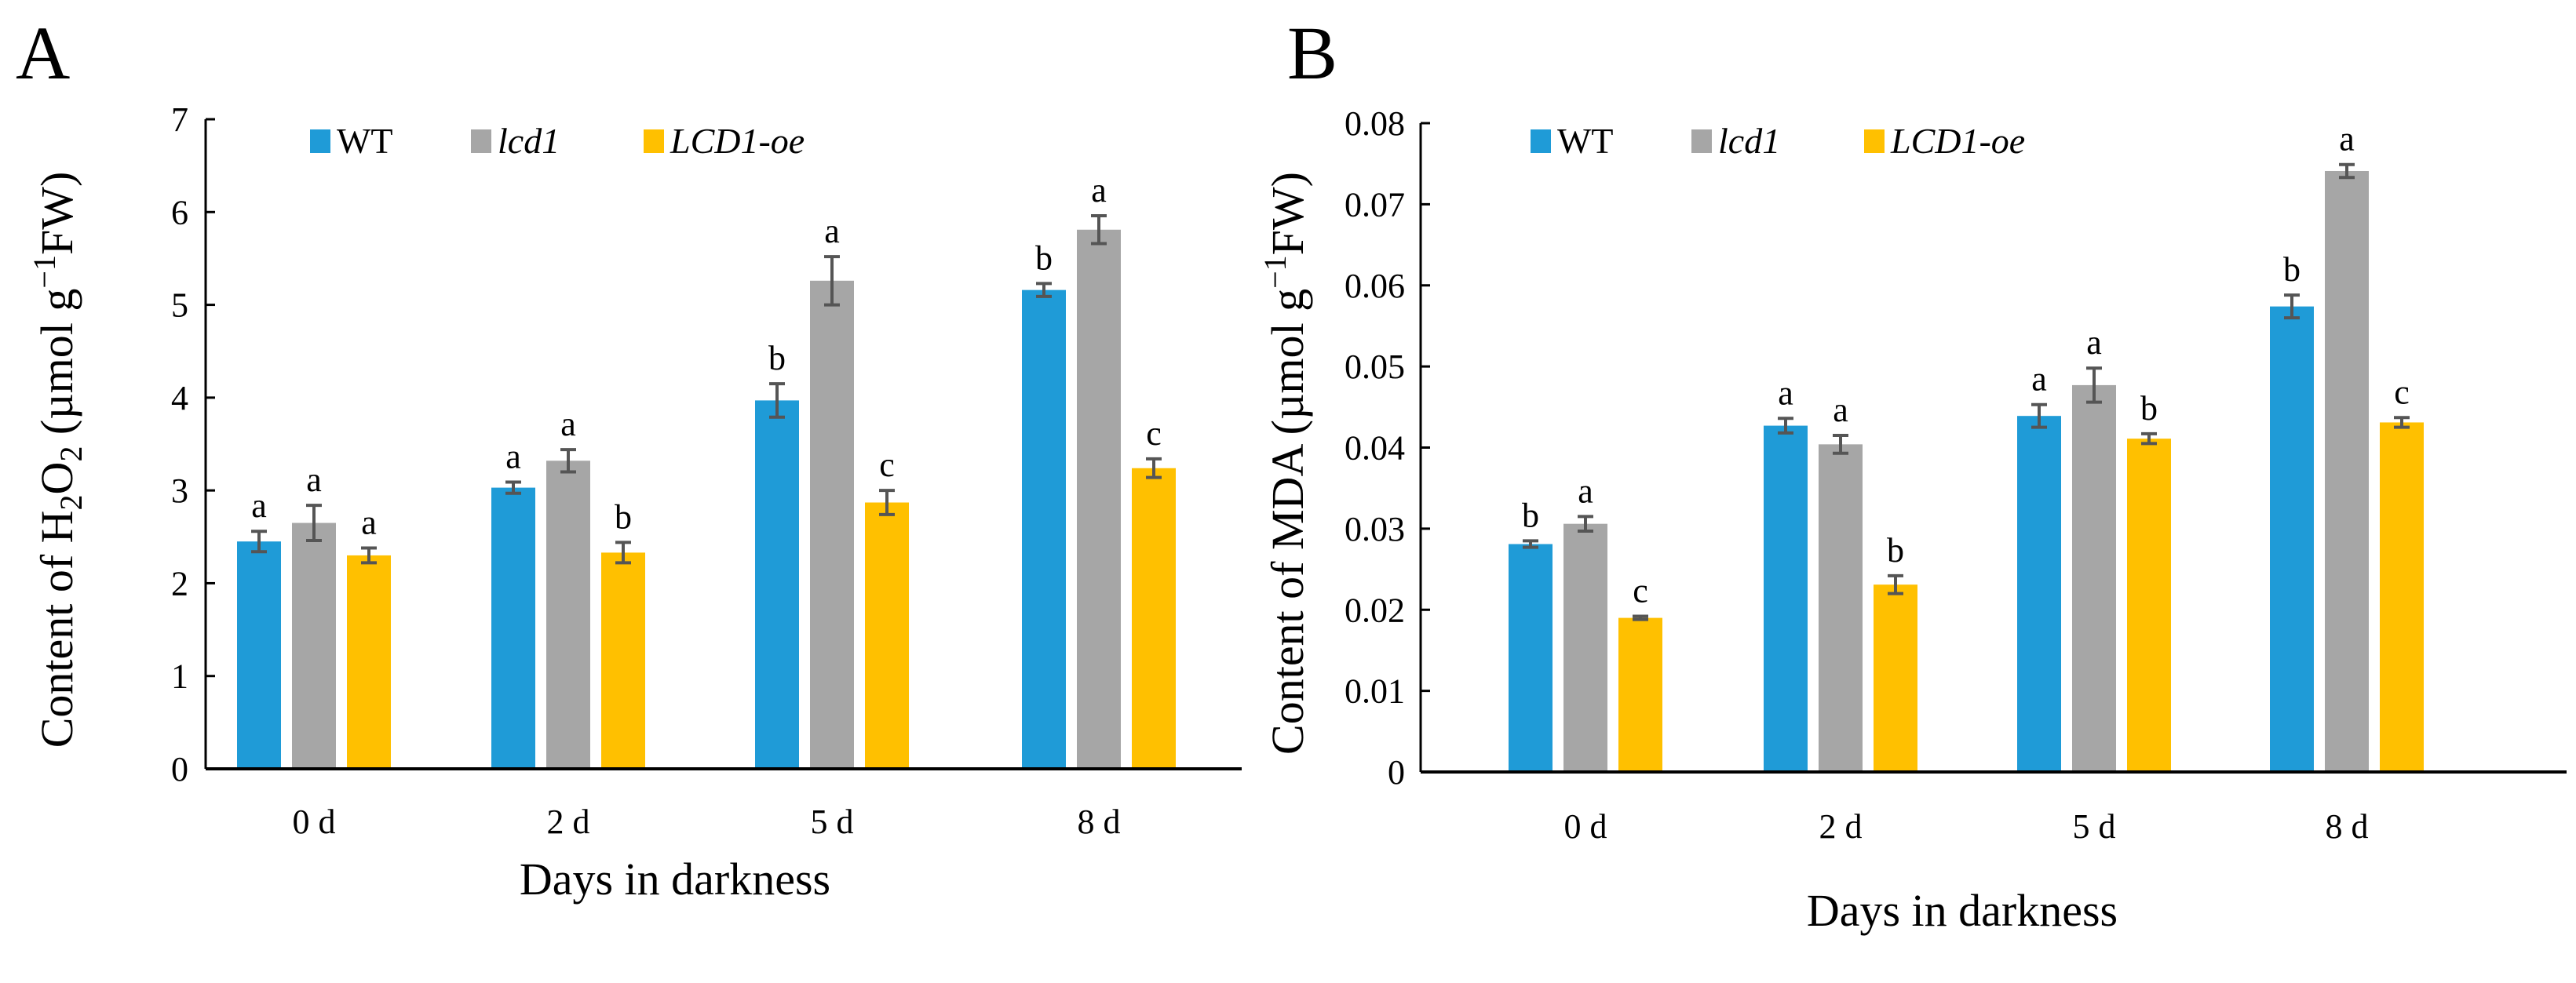 The width and height of the screenshot is (2576, 983). What do you see at coordinates (179, 398) in the screenshot?
I see `y-tick-label: 4` at bounding box center [179, 398].